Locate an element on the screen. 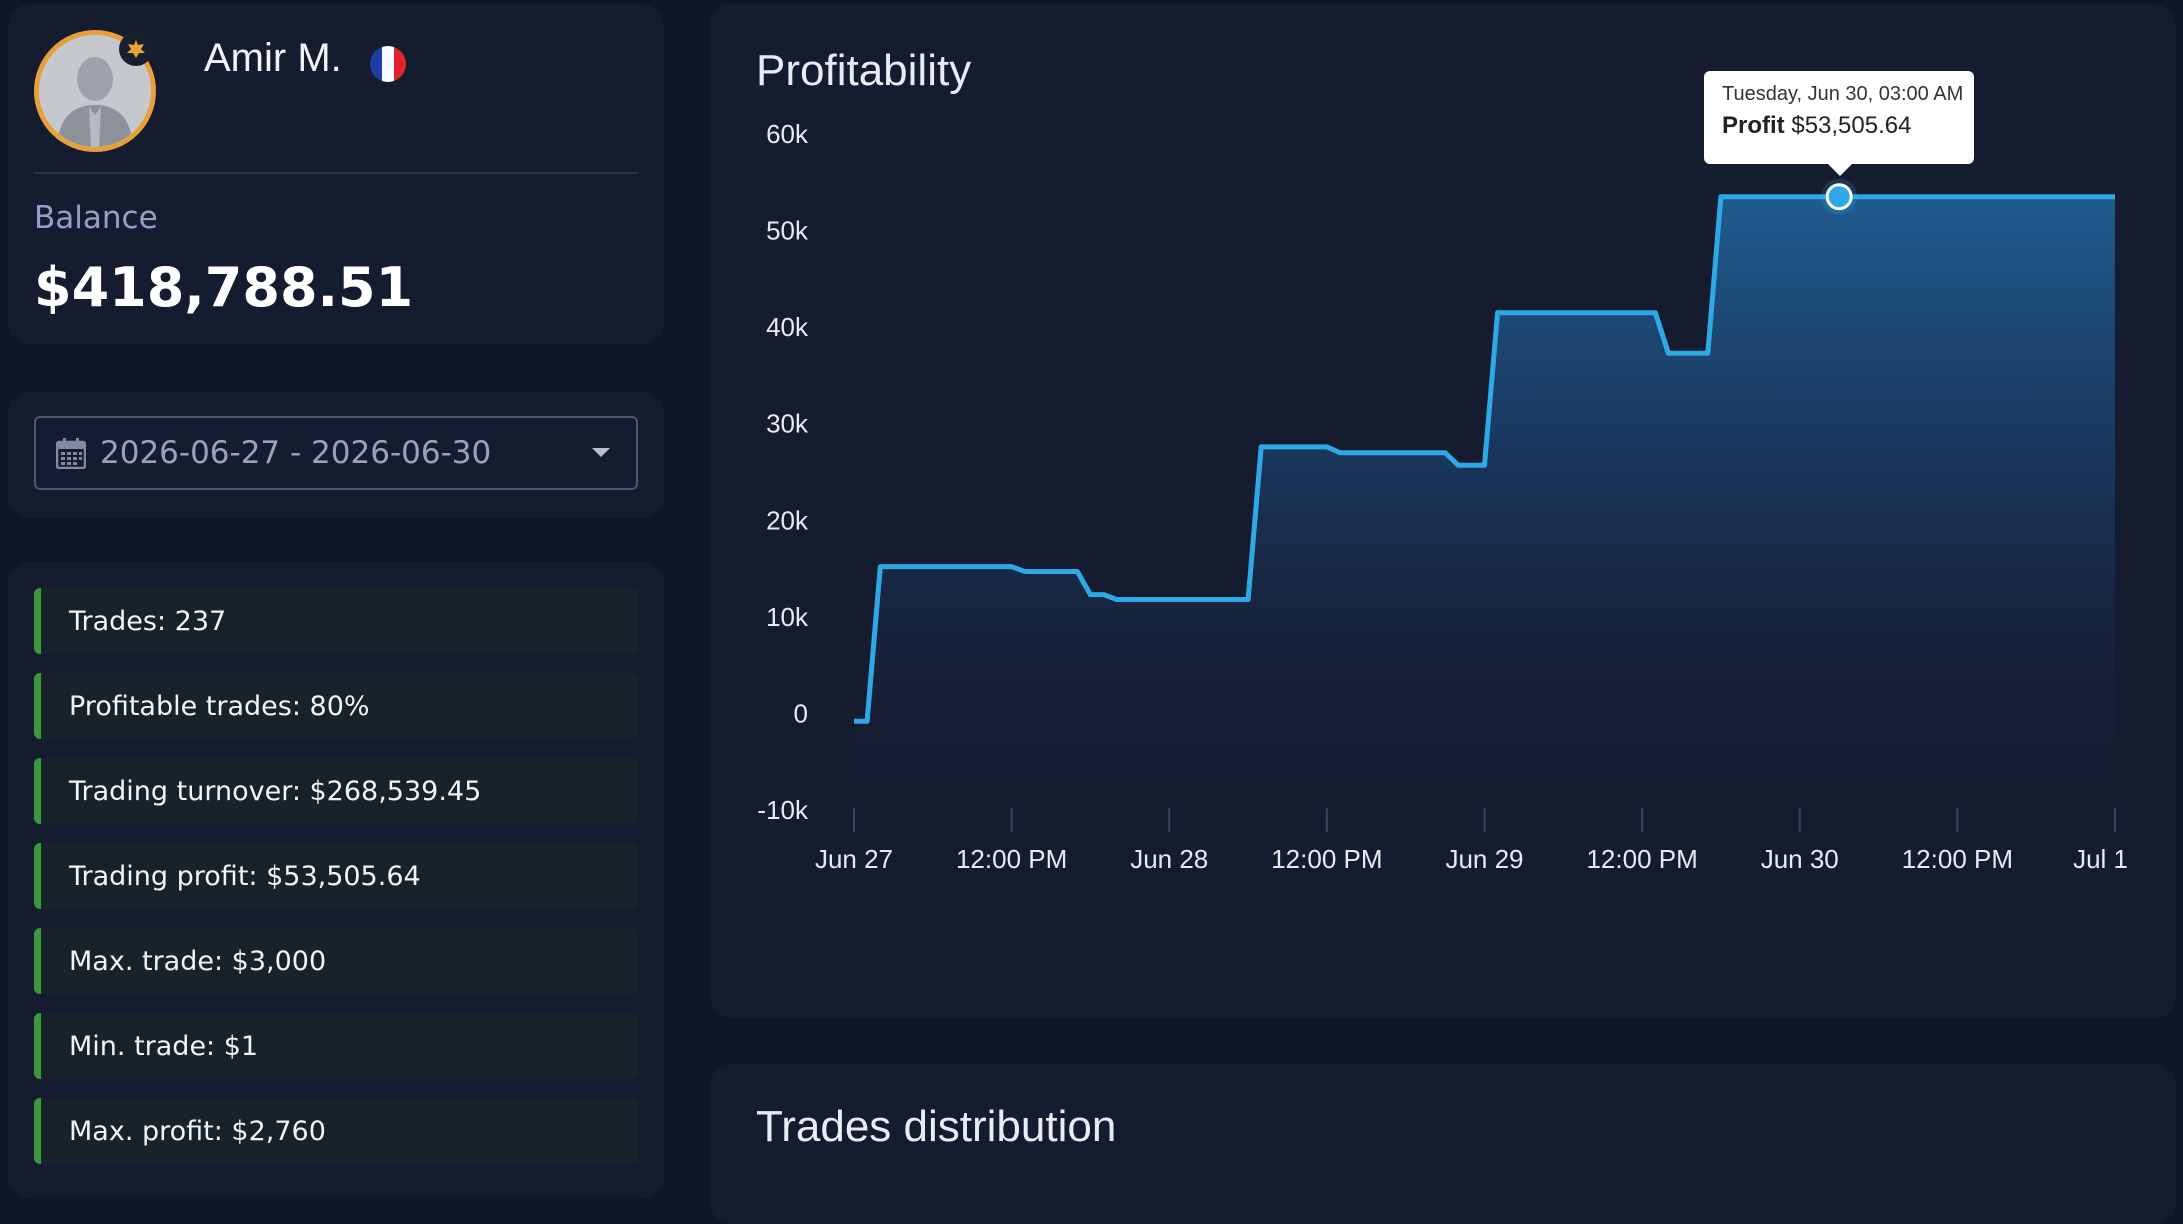  date-range-card: 2026-06-27 - 2026-06-30 is located at coordinates (336, 455).